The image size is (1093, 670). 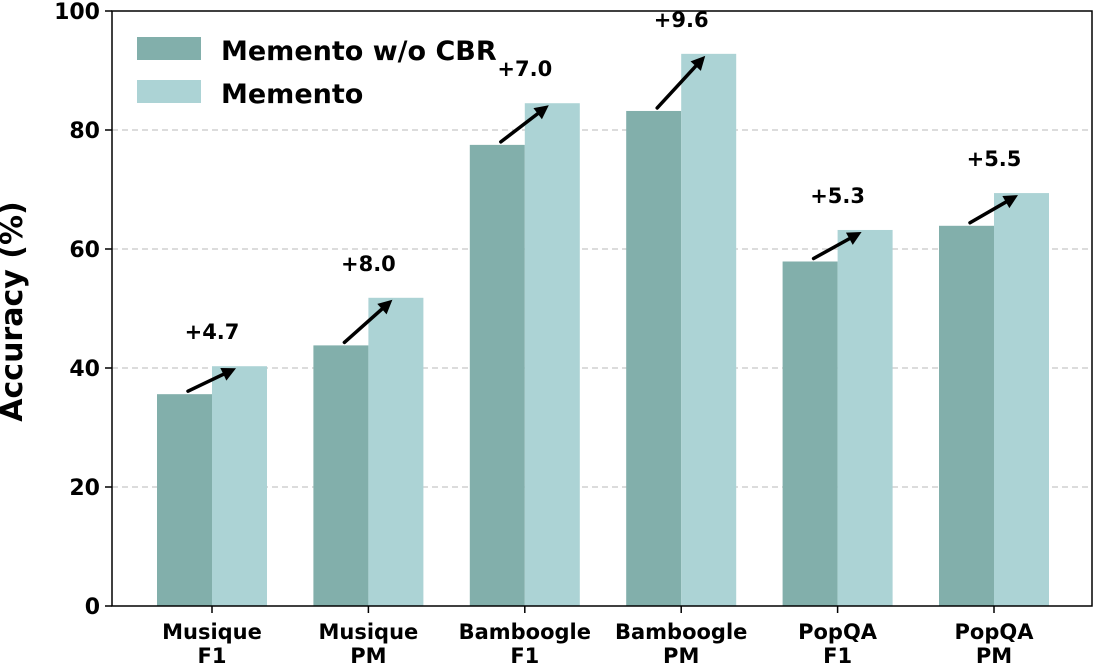 I want to click on gain-label-2: +7.0, so click(x=524, y=69).